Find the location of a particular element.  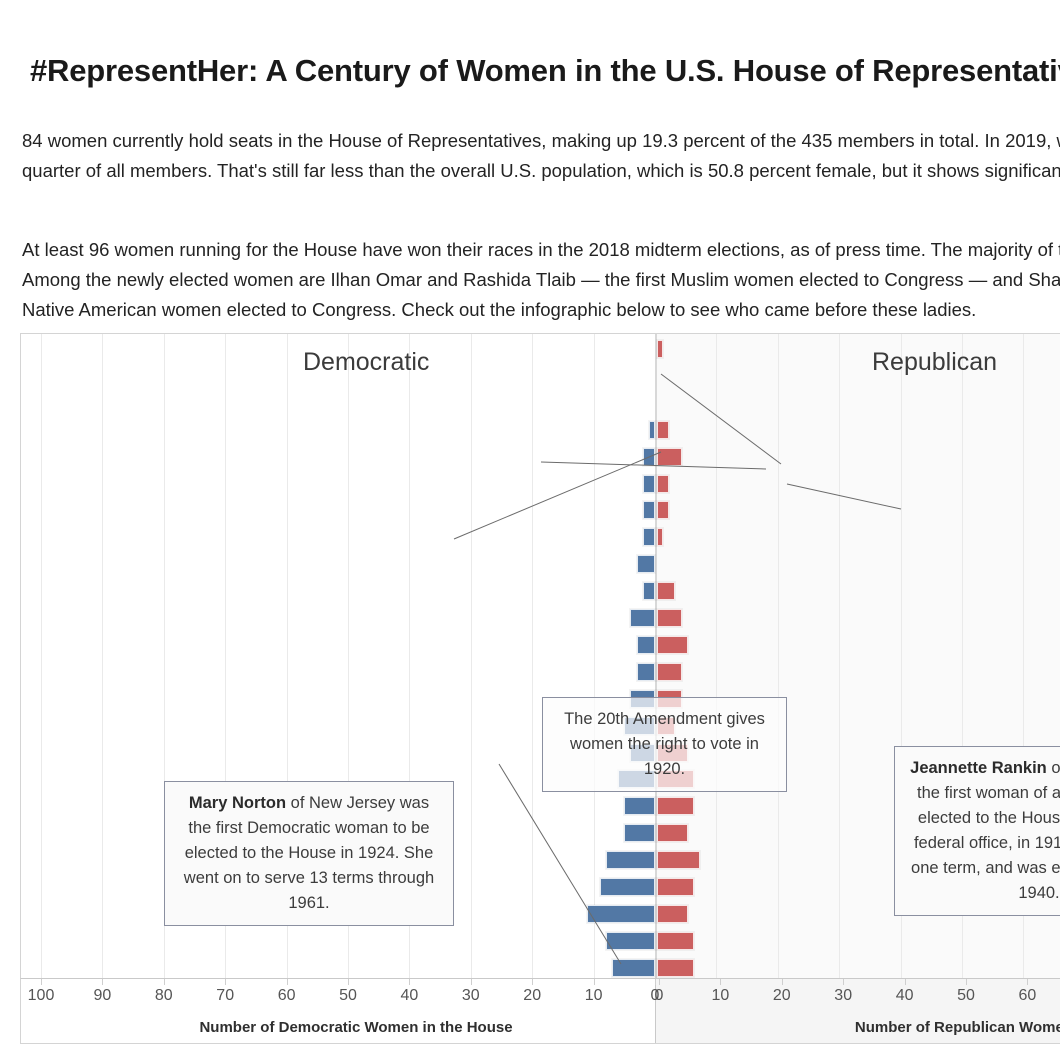

panel-title-republican: Republican is located at coordinates (935, 362).